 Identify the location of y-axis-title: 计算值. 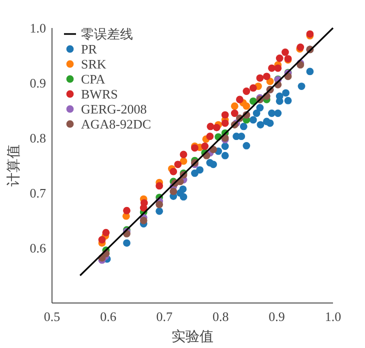
(14, 165).